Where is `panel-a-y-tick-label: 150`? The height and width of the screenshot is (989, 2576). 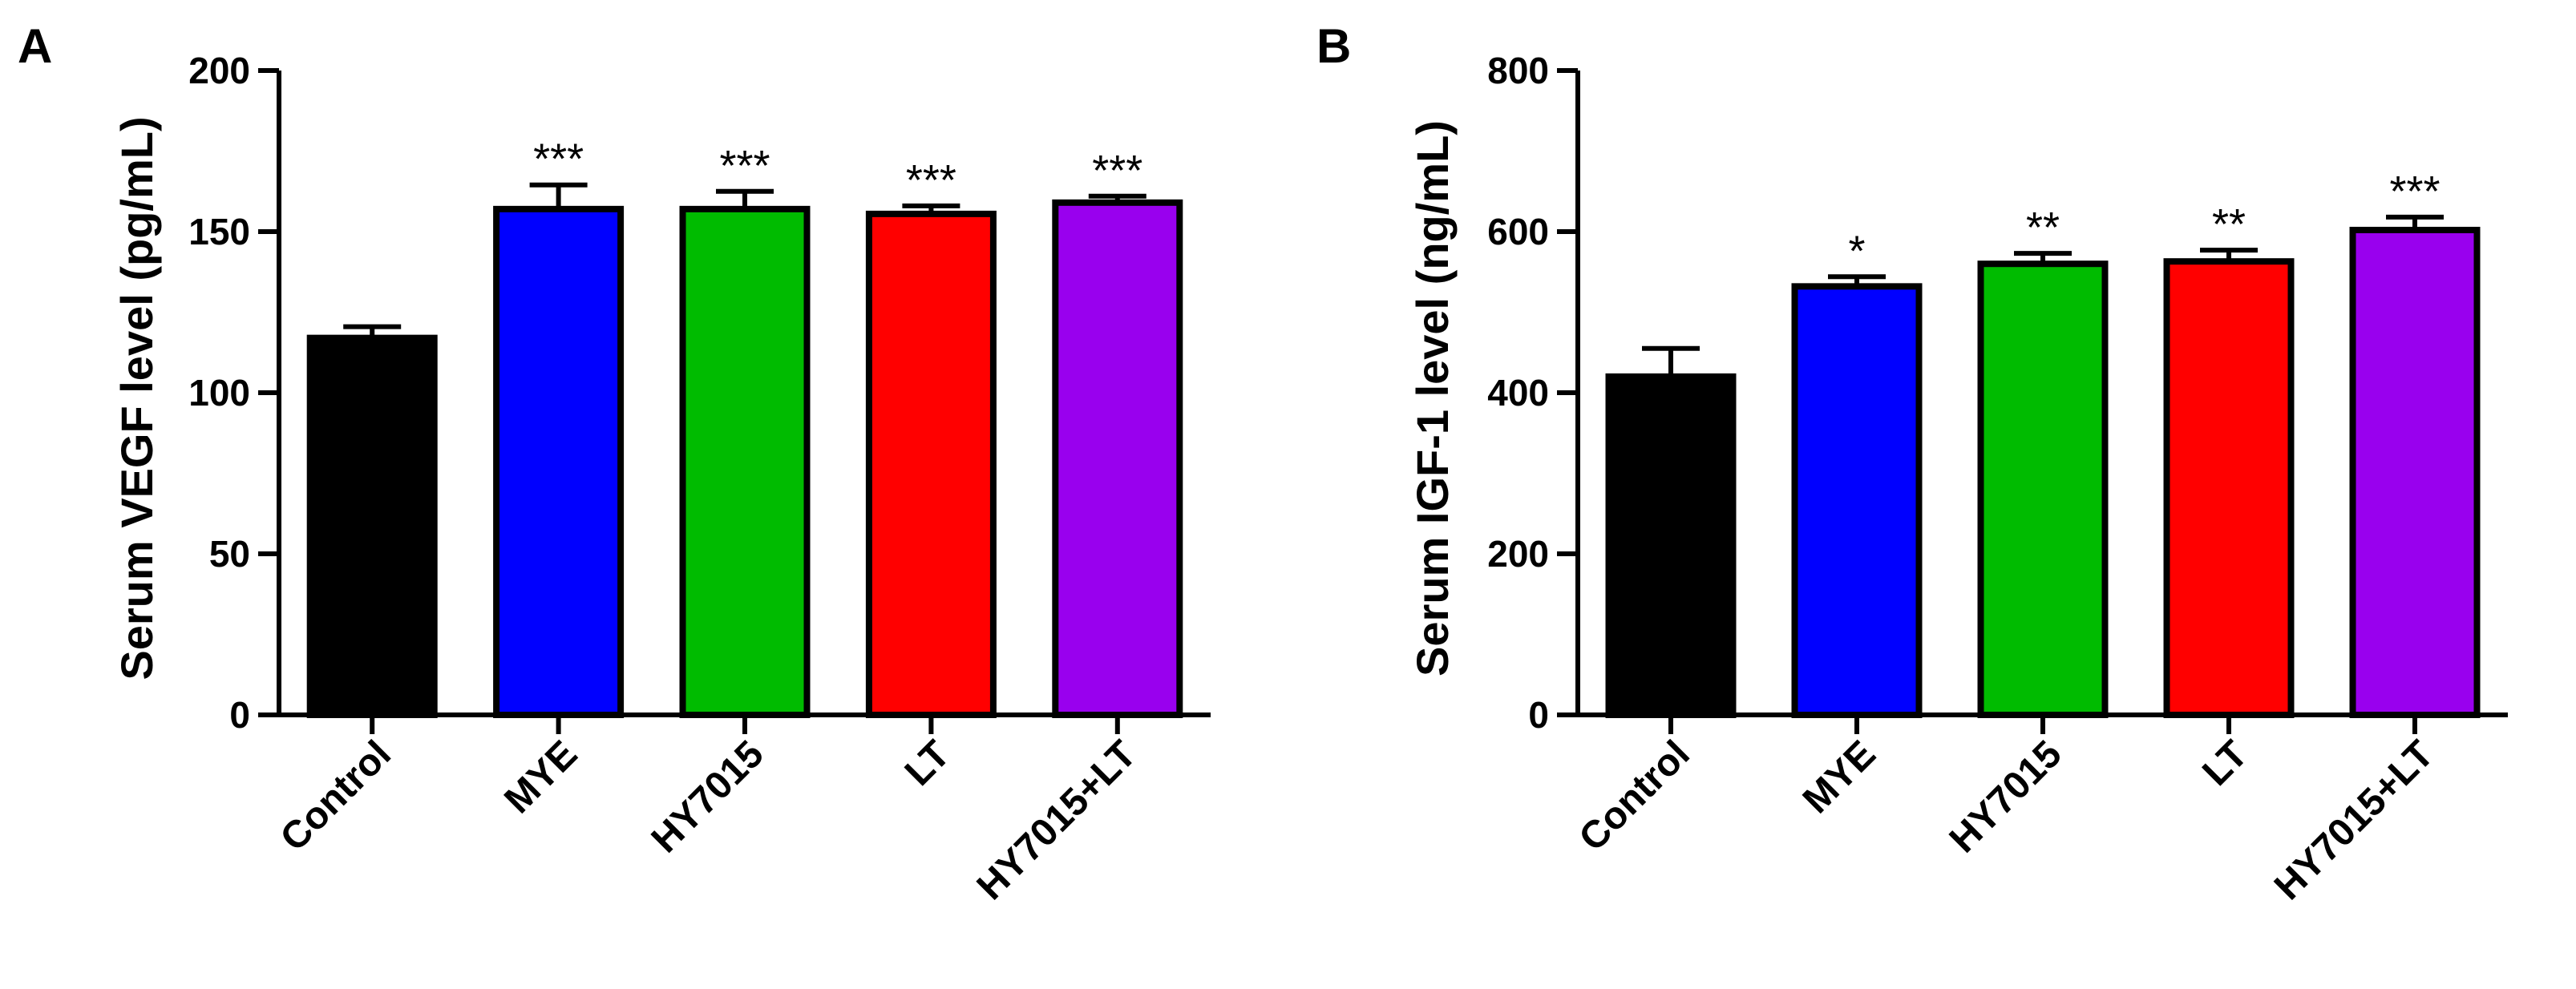
panel-a-y-tick-label: 150 is located at coordinates (219, 231).